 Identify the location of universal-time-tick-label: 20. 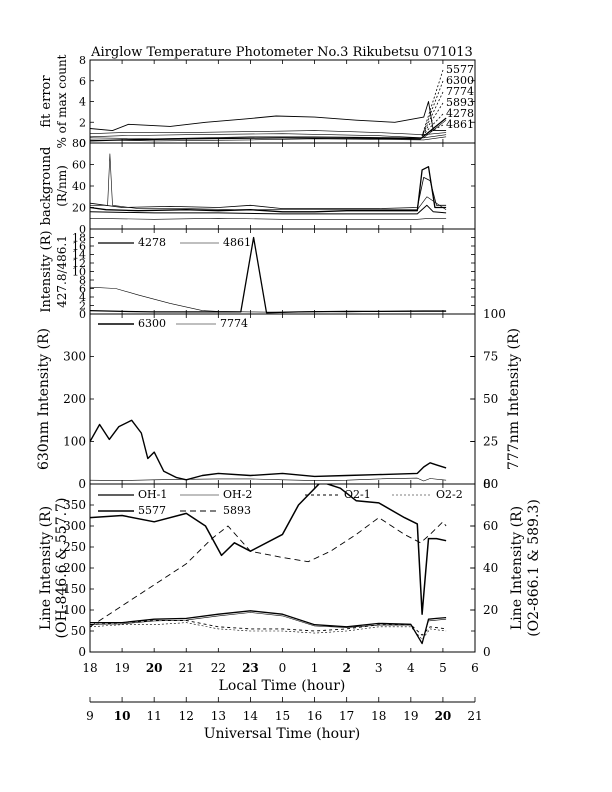
(443, 716).